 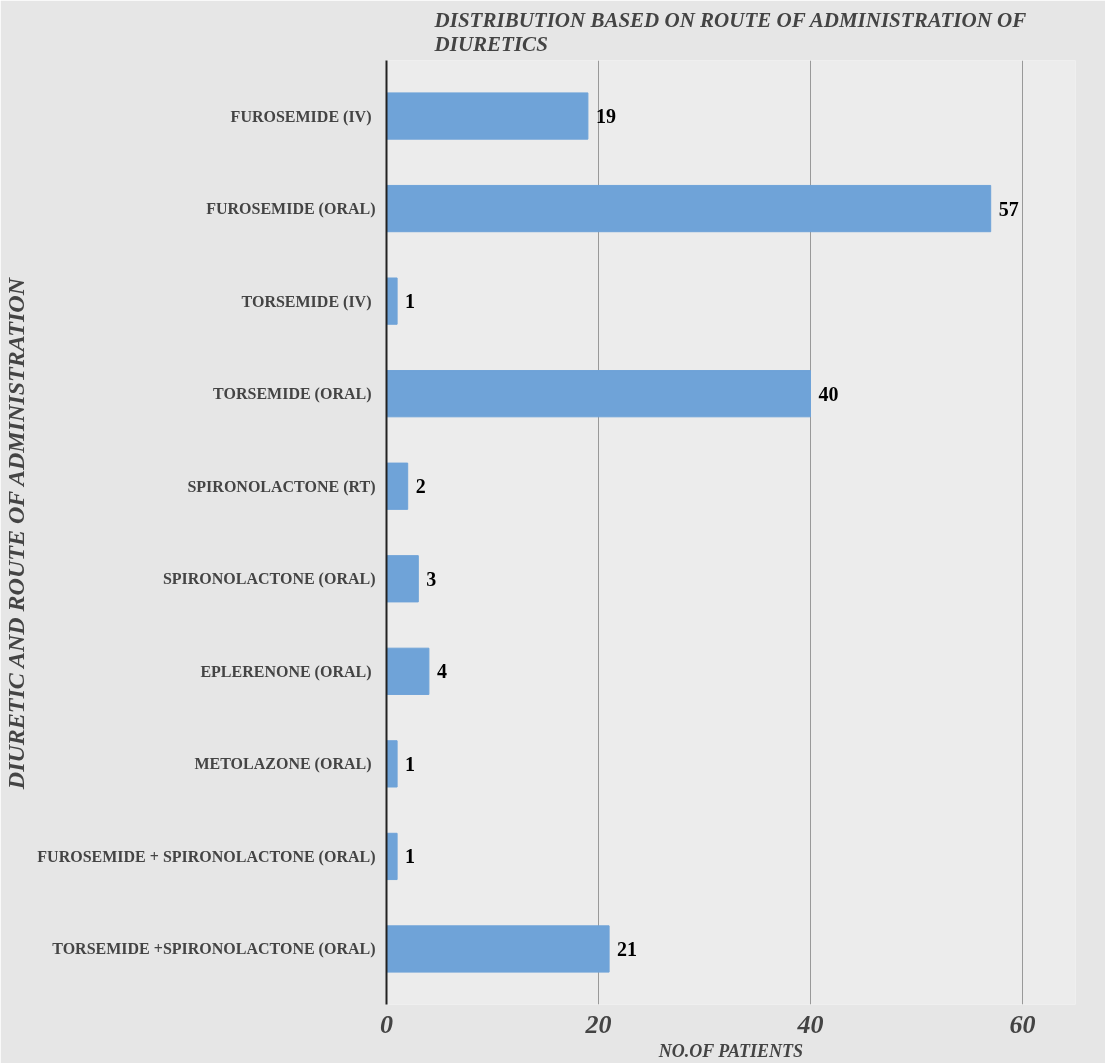 What do you see at coordinates (283, 764) in the screenshot?
I see `y-tick-label: METOLAZONE (ORAL)` at bounding box center [283, 764].